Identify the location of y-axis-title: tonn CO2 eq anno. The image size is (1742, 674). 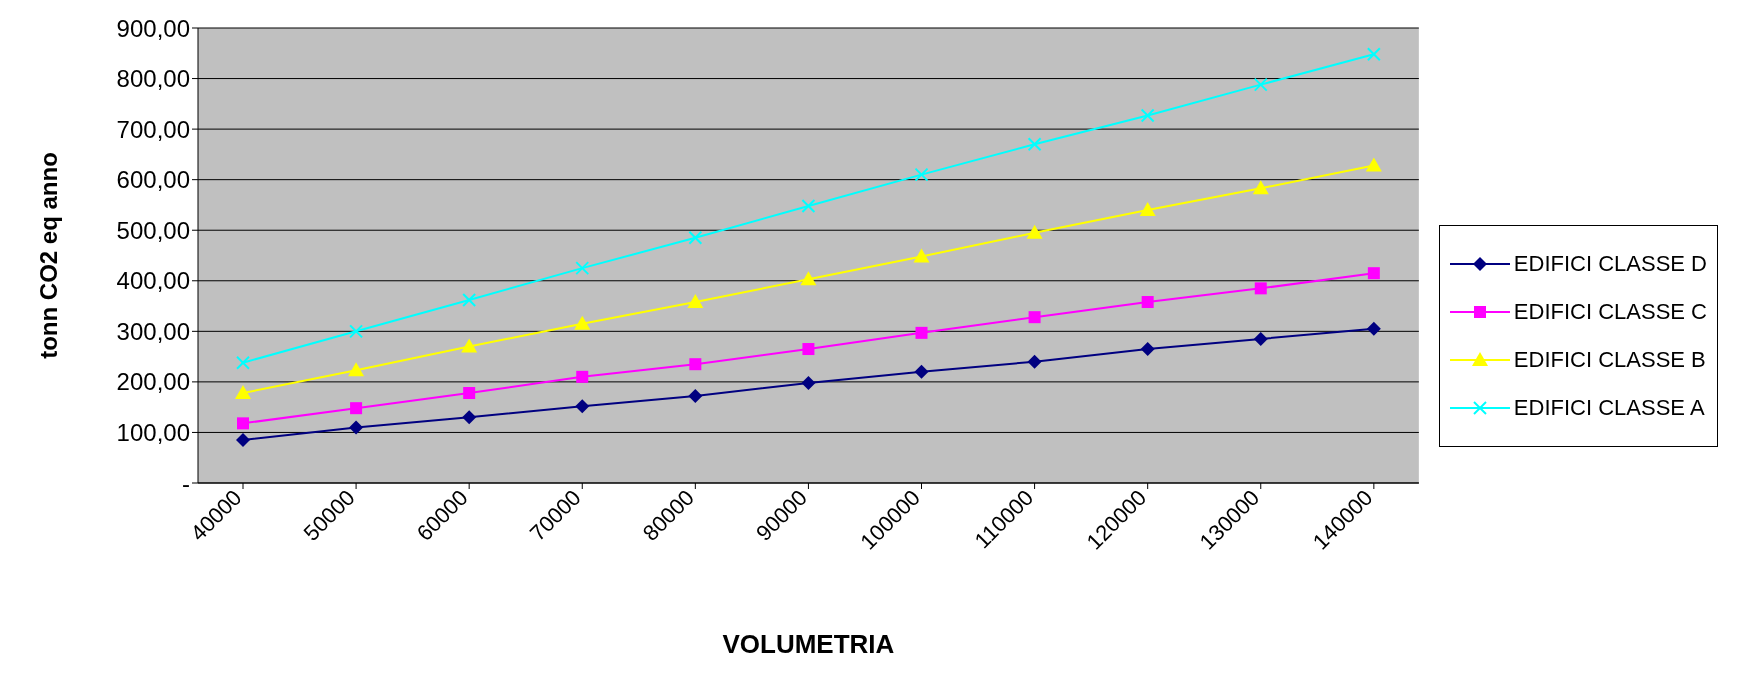
(48, 255).